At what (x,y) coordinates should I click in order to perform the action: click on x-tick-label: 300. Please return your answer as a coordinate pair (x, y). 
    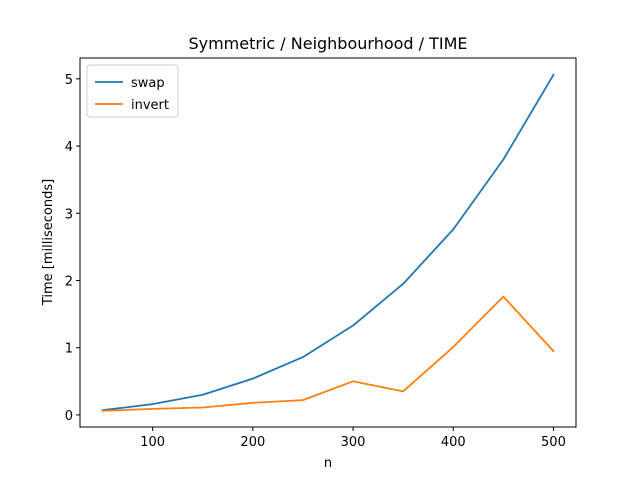
    Looking at the image, I should click on (353, 442).